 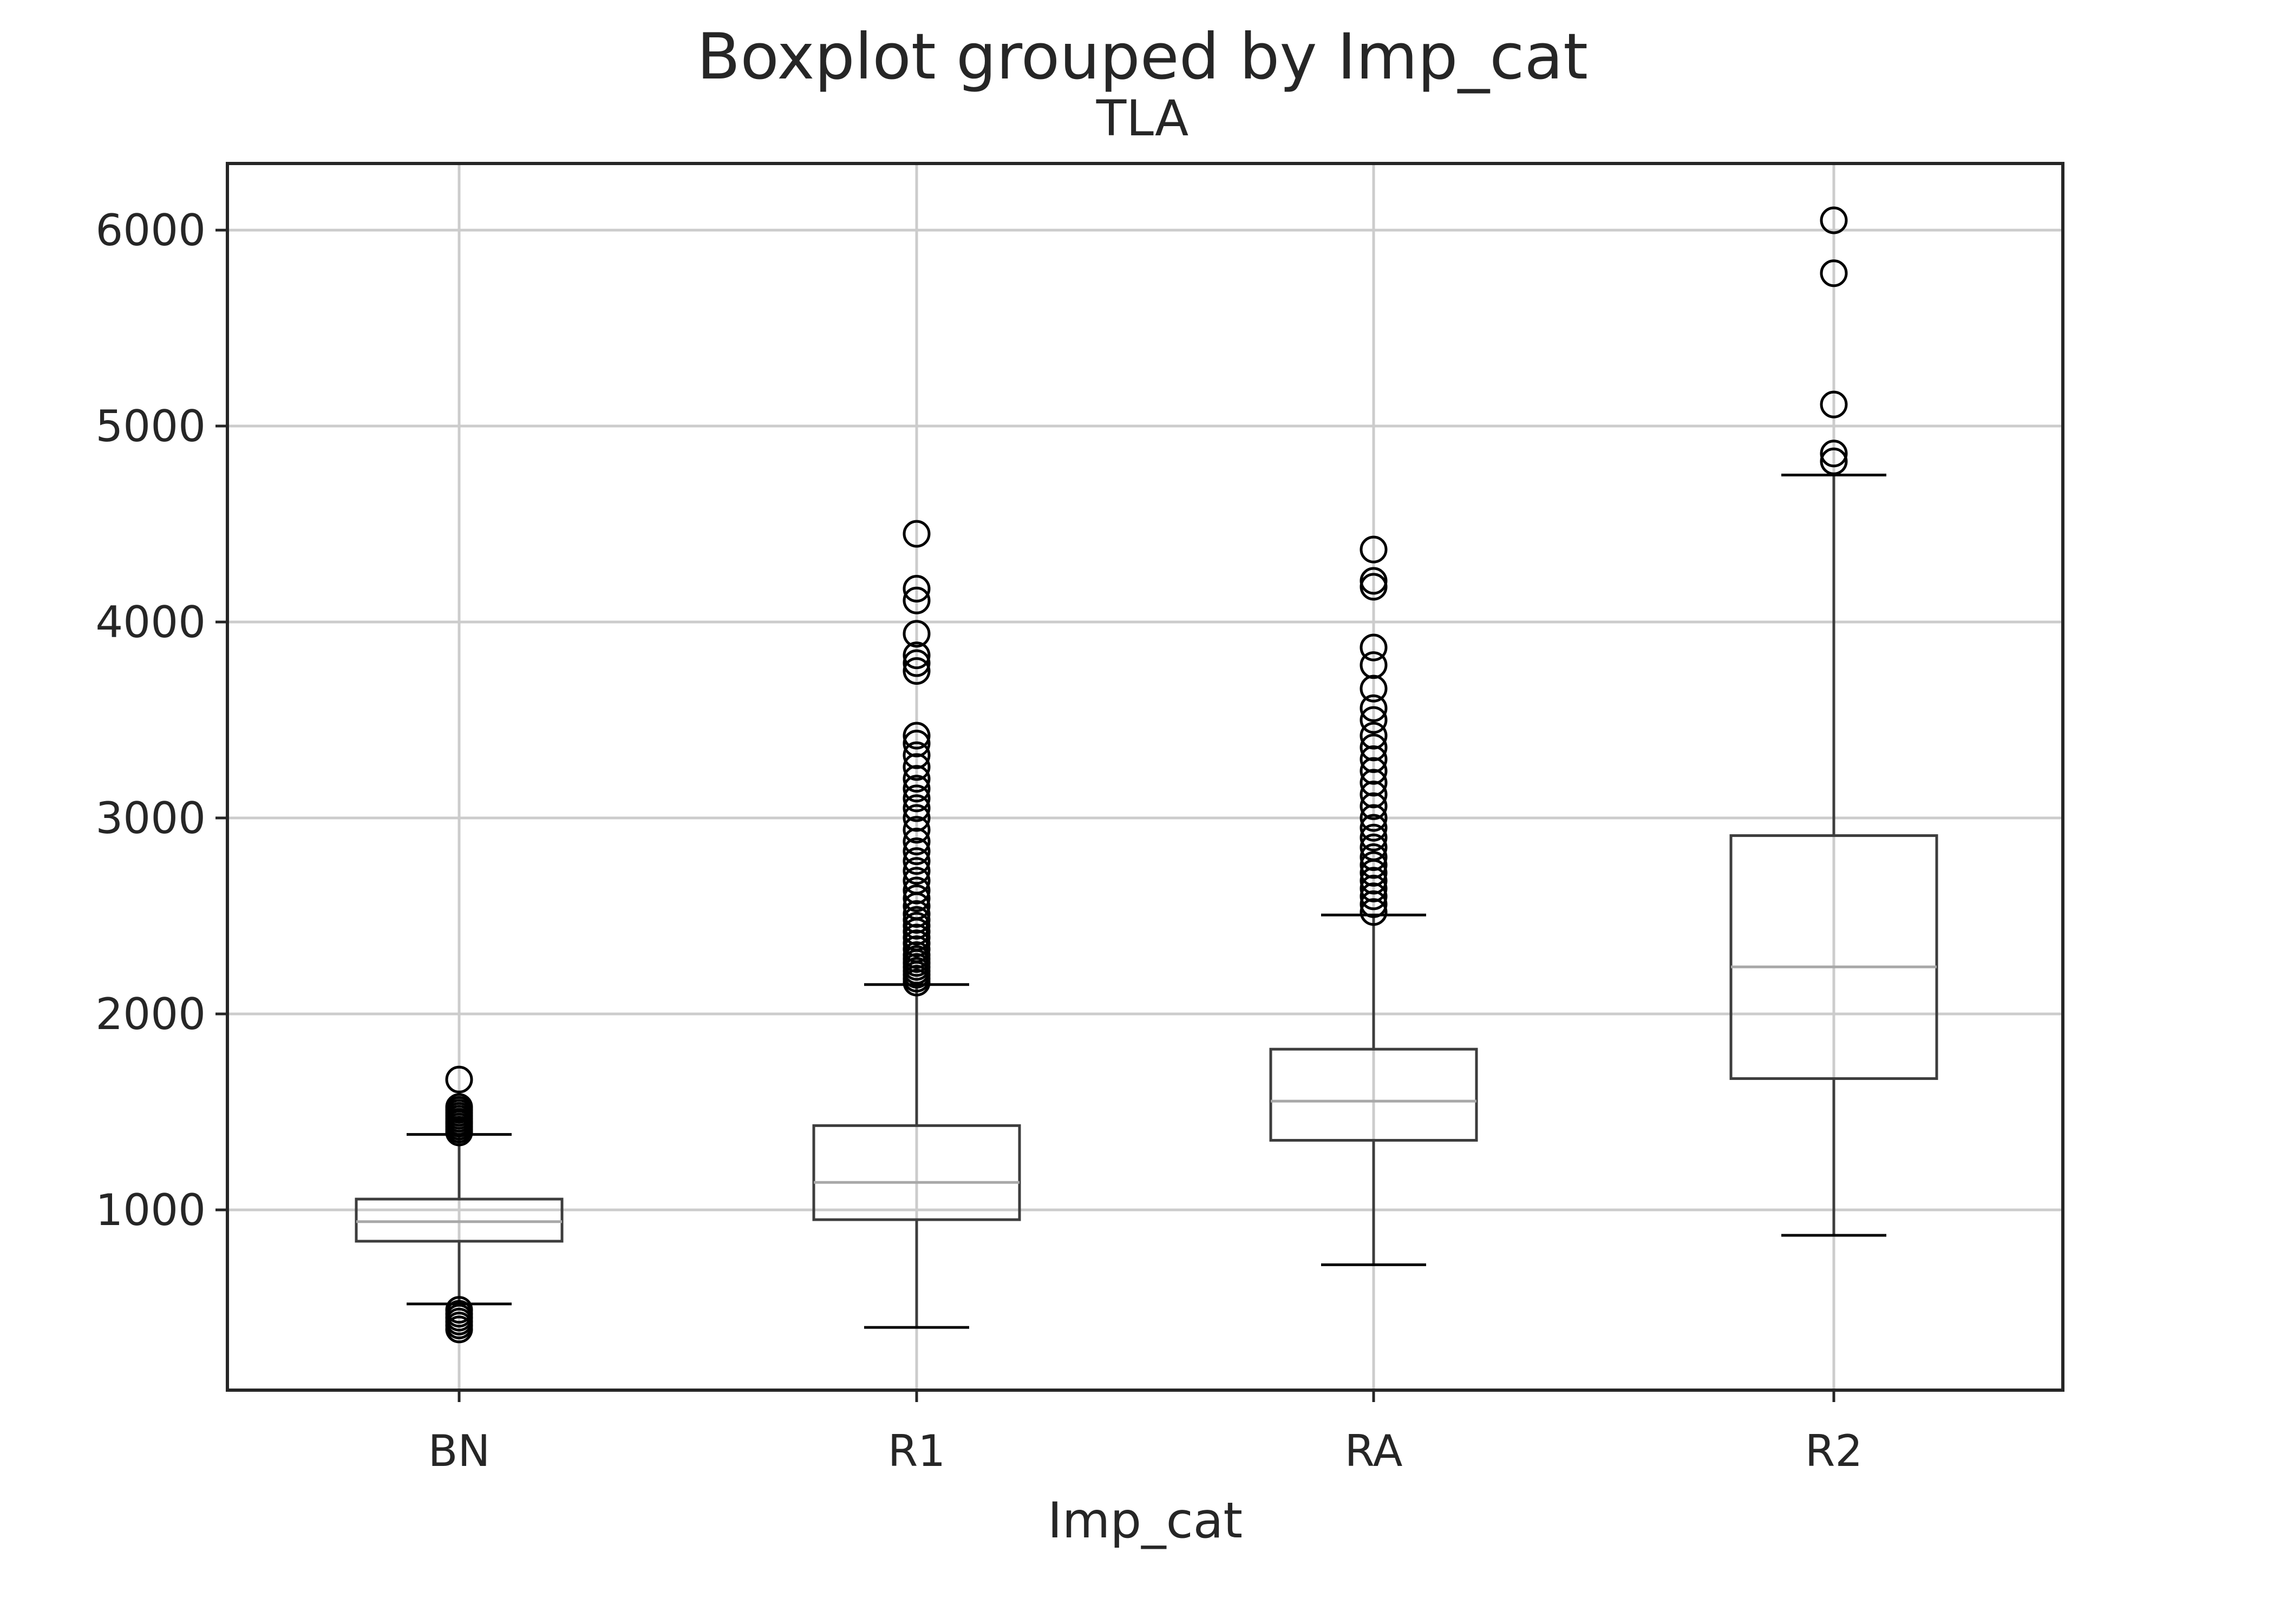 What do you see at coordinates (1834, 721) in the screenshot?
I see `box-group-r2` at bounding box center [1834, 721].